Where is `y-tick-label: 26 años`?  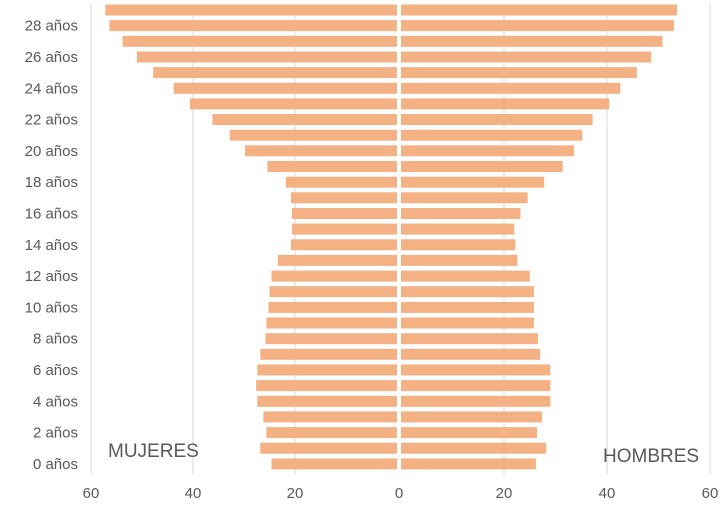
y-tick-label: 26 años is located at coordinates (51, 57).